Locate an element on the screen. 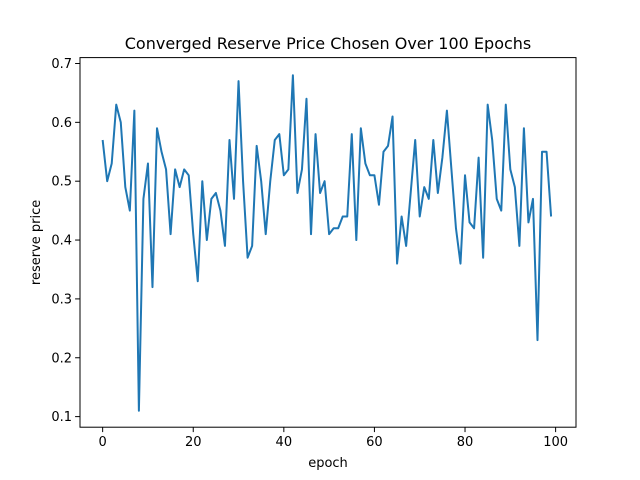 The width and height of the screenshot is (640, 480). y-axis-label: reserve price is located at coordinates (36, 242).